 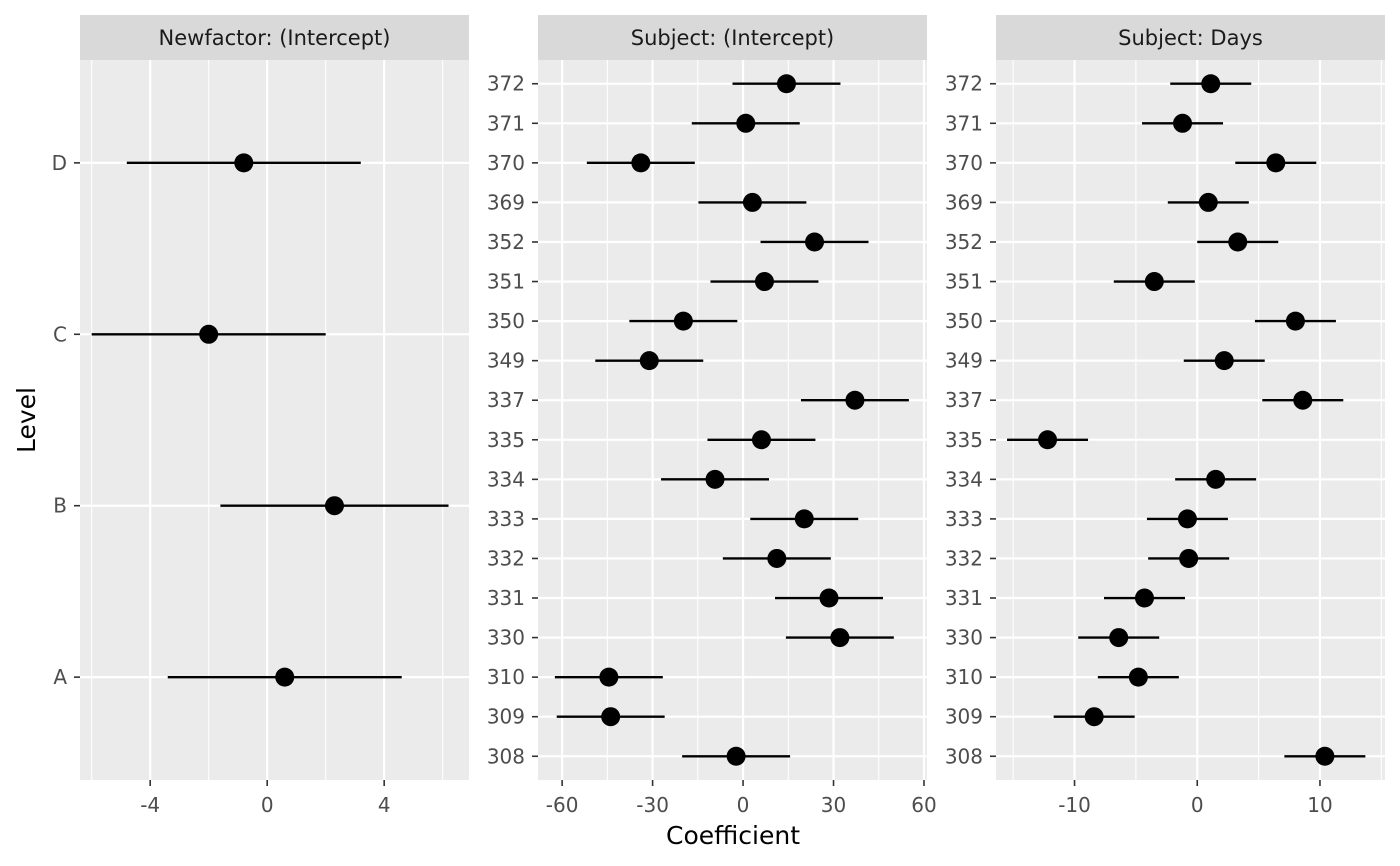 I want to click on x-tick-label: -30, so click(x=652, y=805).